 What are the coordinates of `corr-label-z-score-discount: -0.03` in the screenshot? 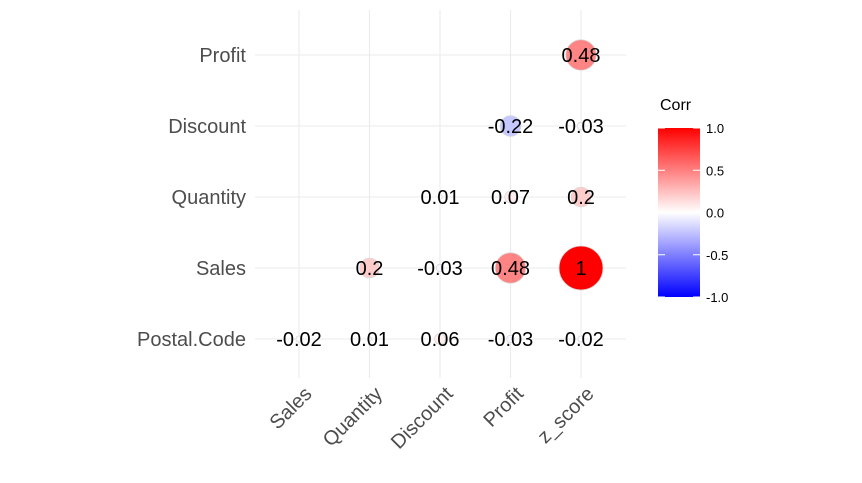 It's located at (581, 127).